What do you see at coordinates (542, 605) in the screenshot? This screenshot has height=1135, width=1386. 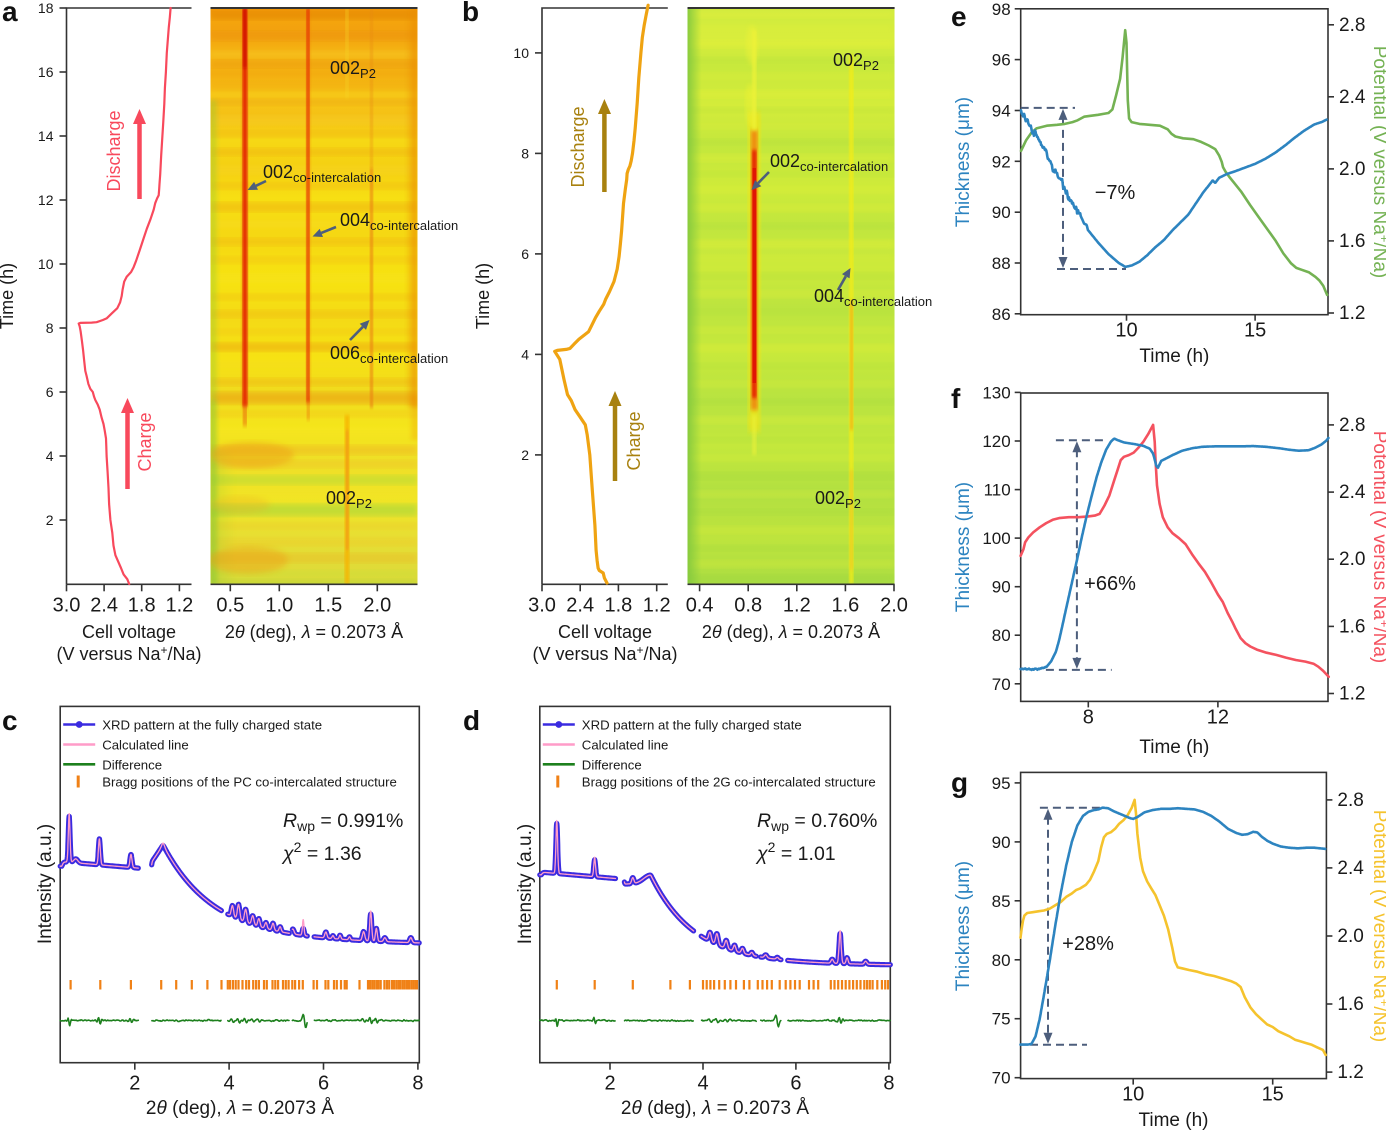 I see `svg-text: 3.0` at bounding box center [542, 605].